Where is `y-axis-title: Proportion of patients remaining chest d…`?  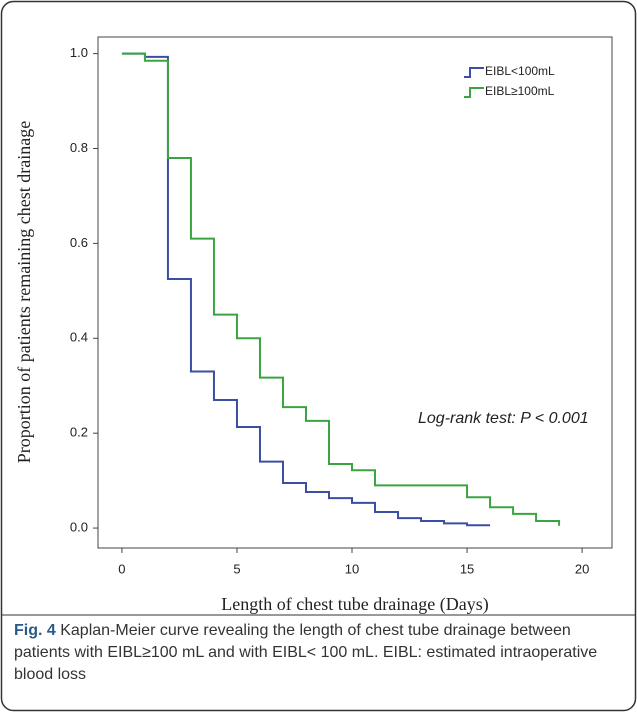
y-axis-title: Proportion of patients remaining chest d… is located at coordinates (24, 292).